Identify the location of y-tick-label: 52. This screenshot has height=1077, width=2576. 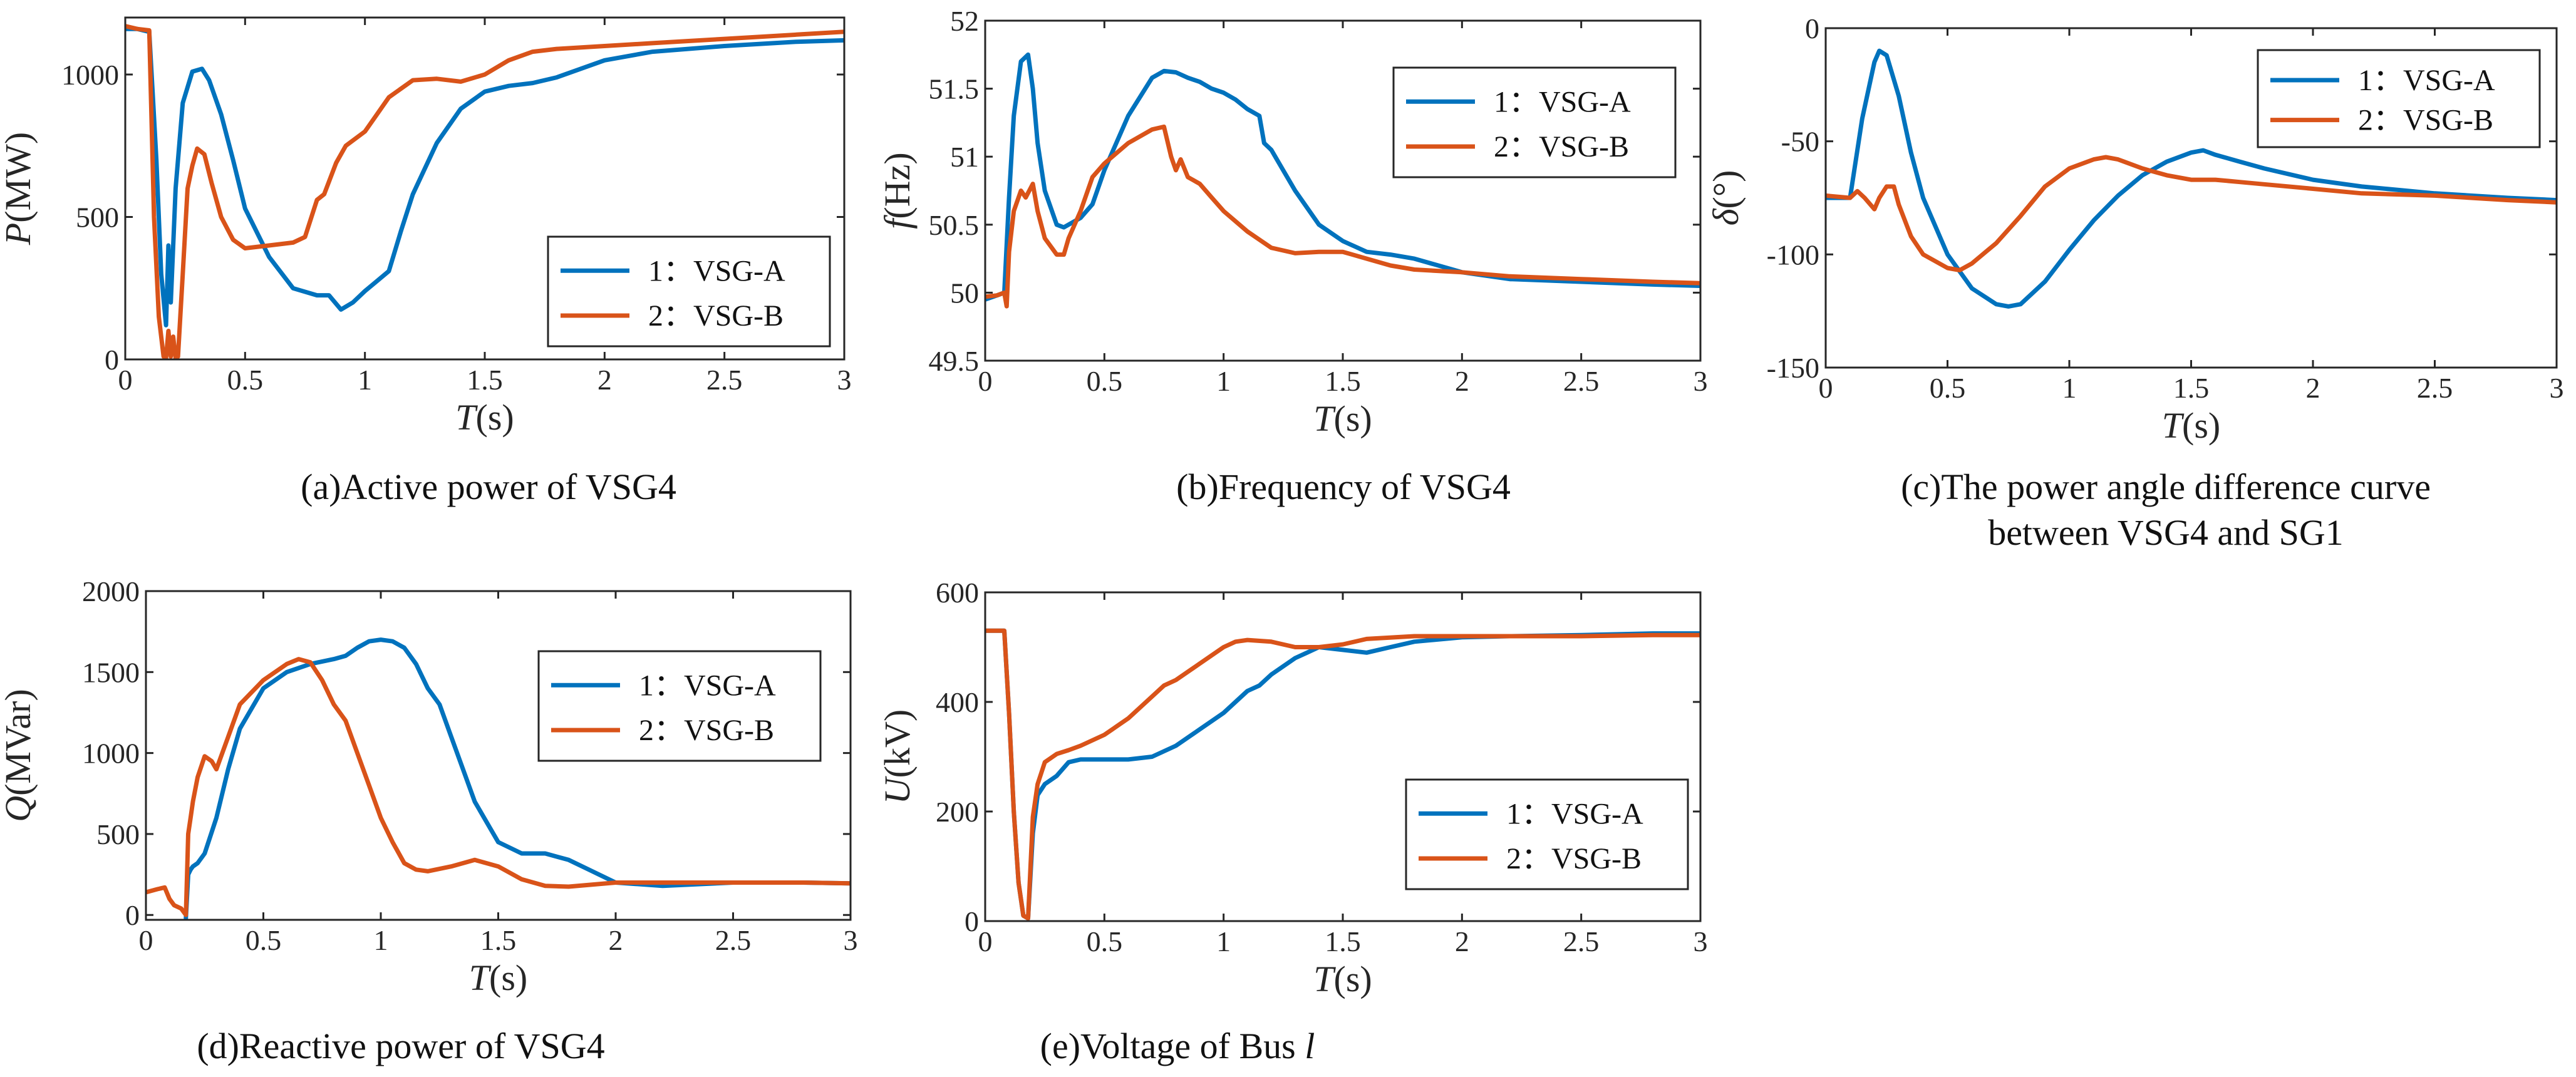
(964, 21).